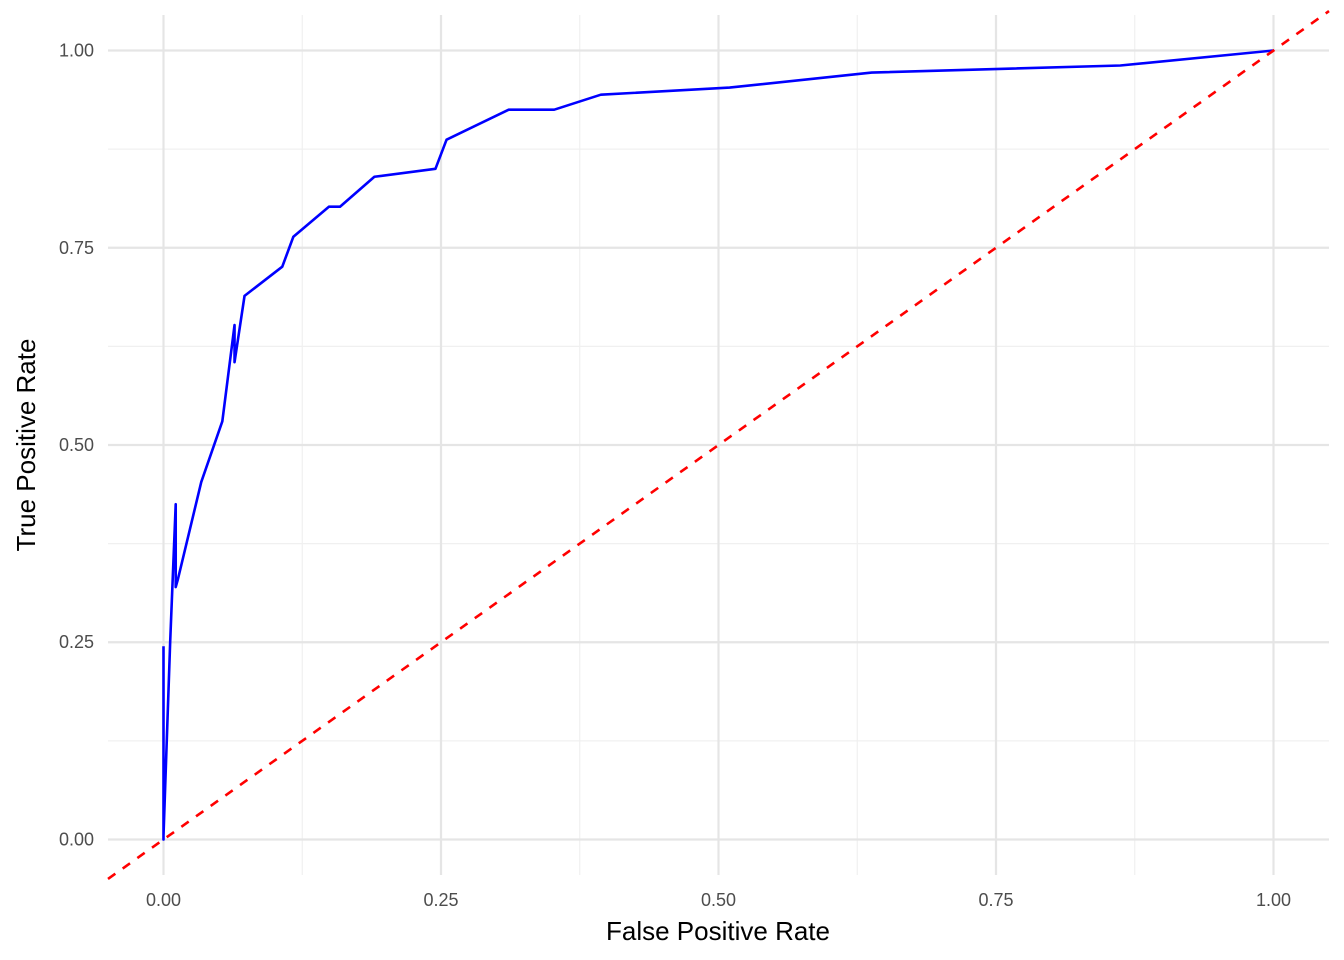 The width and height of the screenshot is (1344, 960). Describe the element at coordinates (76, 642) in the screenshot. I see `y-tick-label: 0.25` at that location.